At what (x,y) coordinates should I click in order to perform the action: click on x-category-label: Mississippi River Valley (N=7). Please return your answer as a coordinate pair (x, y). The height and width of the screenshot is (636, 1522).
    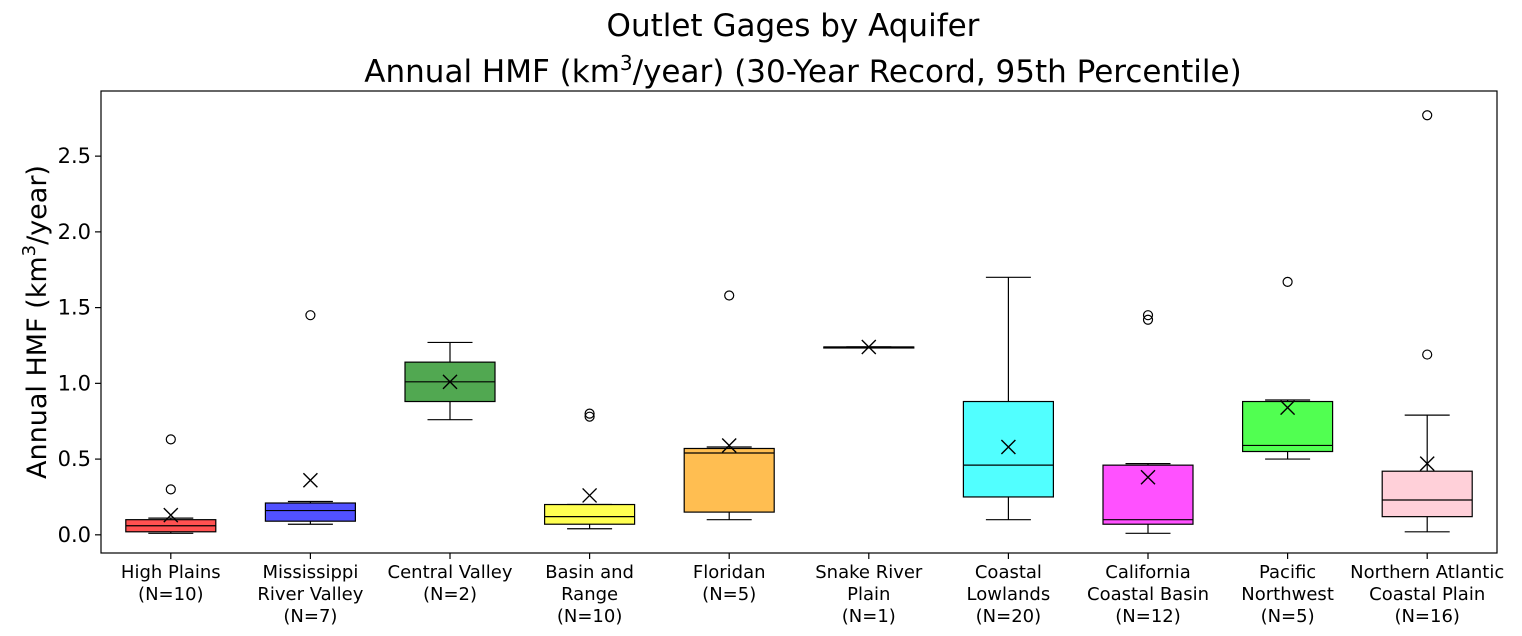
    Looking at the image, I should click on (310, 594).